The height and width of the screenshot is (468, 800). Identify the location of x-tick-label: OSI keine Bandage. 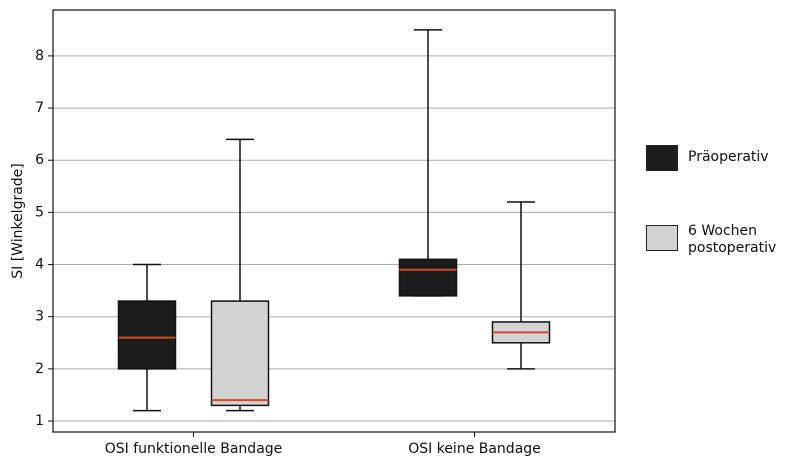
(474, 449).